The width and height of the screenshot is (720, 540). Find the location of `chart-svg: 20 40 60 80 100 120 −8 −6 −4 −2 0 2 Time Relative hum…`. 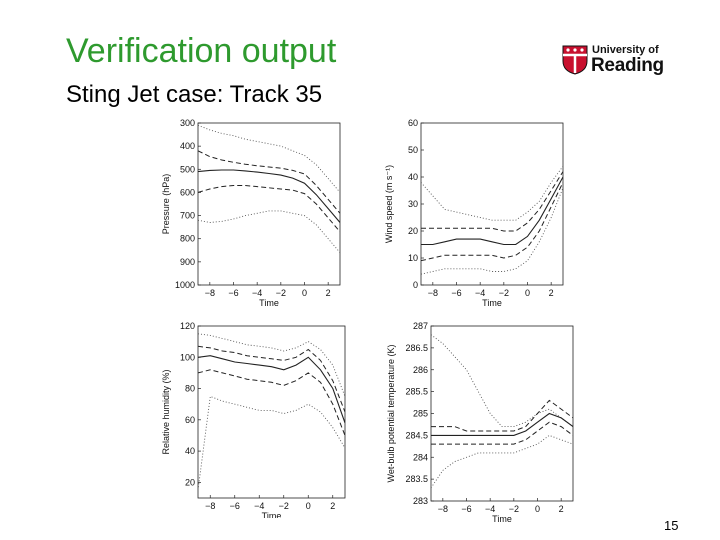

chart-svg: 20 40 60 80 100 120 −8 −6 −4 −2 0 2 Time Relative hum… is located at coordinates (253, 419).